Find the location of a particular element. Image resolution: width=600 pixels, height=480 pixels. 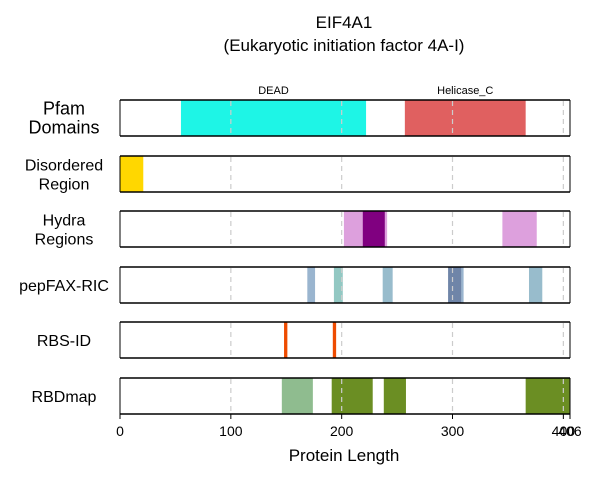

track-4: RBS-ID is located at coordinates (304, 340).